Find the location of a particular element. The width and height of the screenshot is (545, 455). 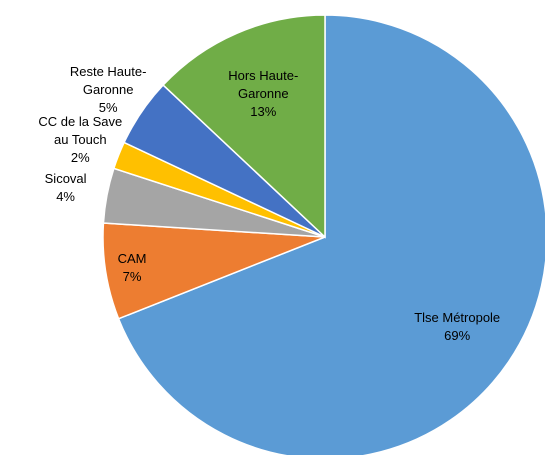

slice-label: Sicoval 4% is located at coordinates (66, 188).